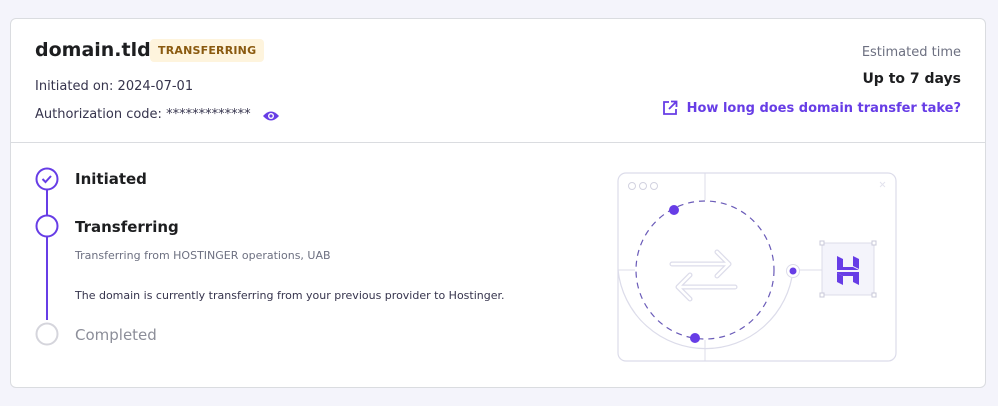 The height and width of the screenshot is (406, 998). Describe the element at coordinates (757, 267) in the screenshot. I see `transfer-illustration` at that location.